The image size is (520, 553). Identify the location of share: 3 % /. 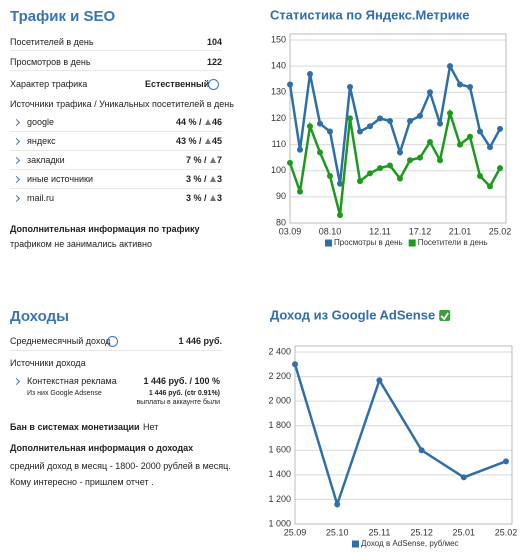
(196, 198).